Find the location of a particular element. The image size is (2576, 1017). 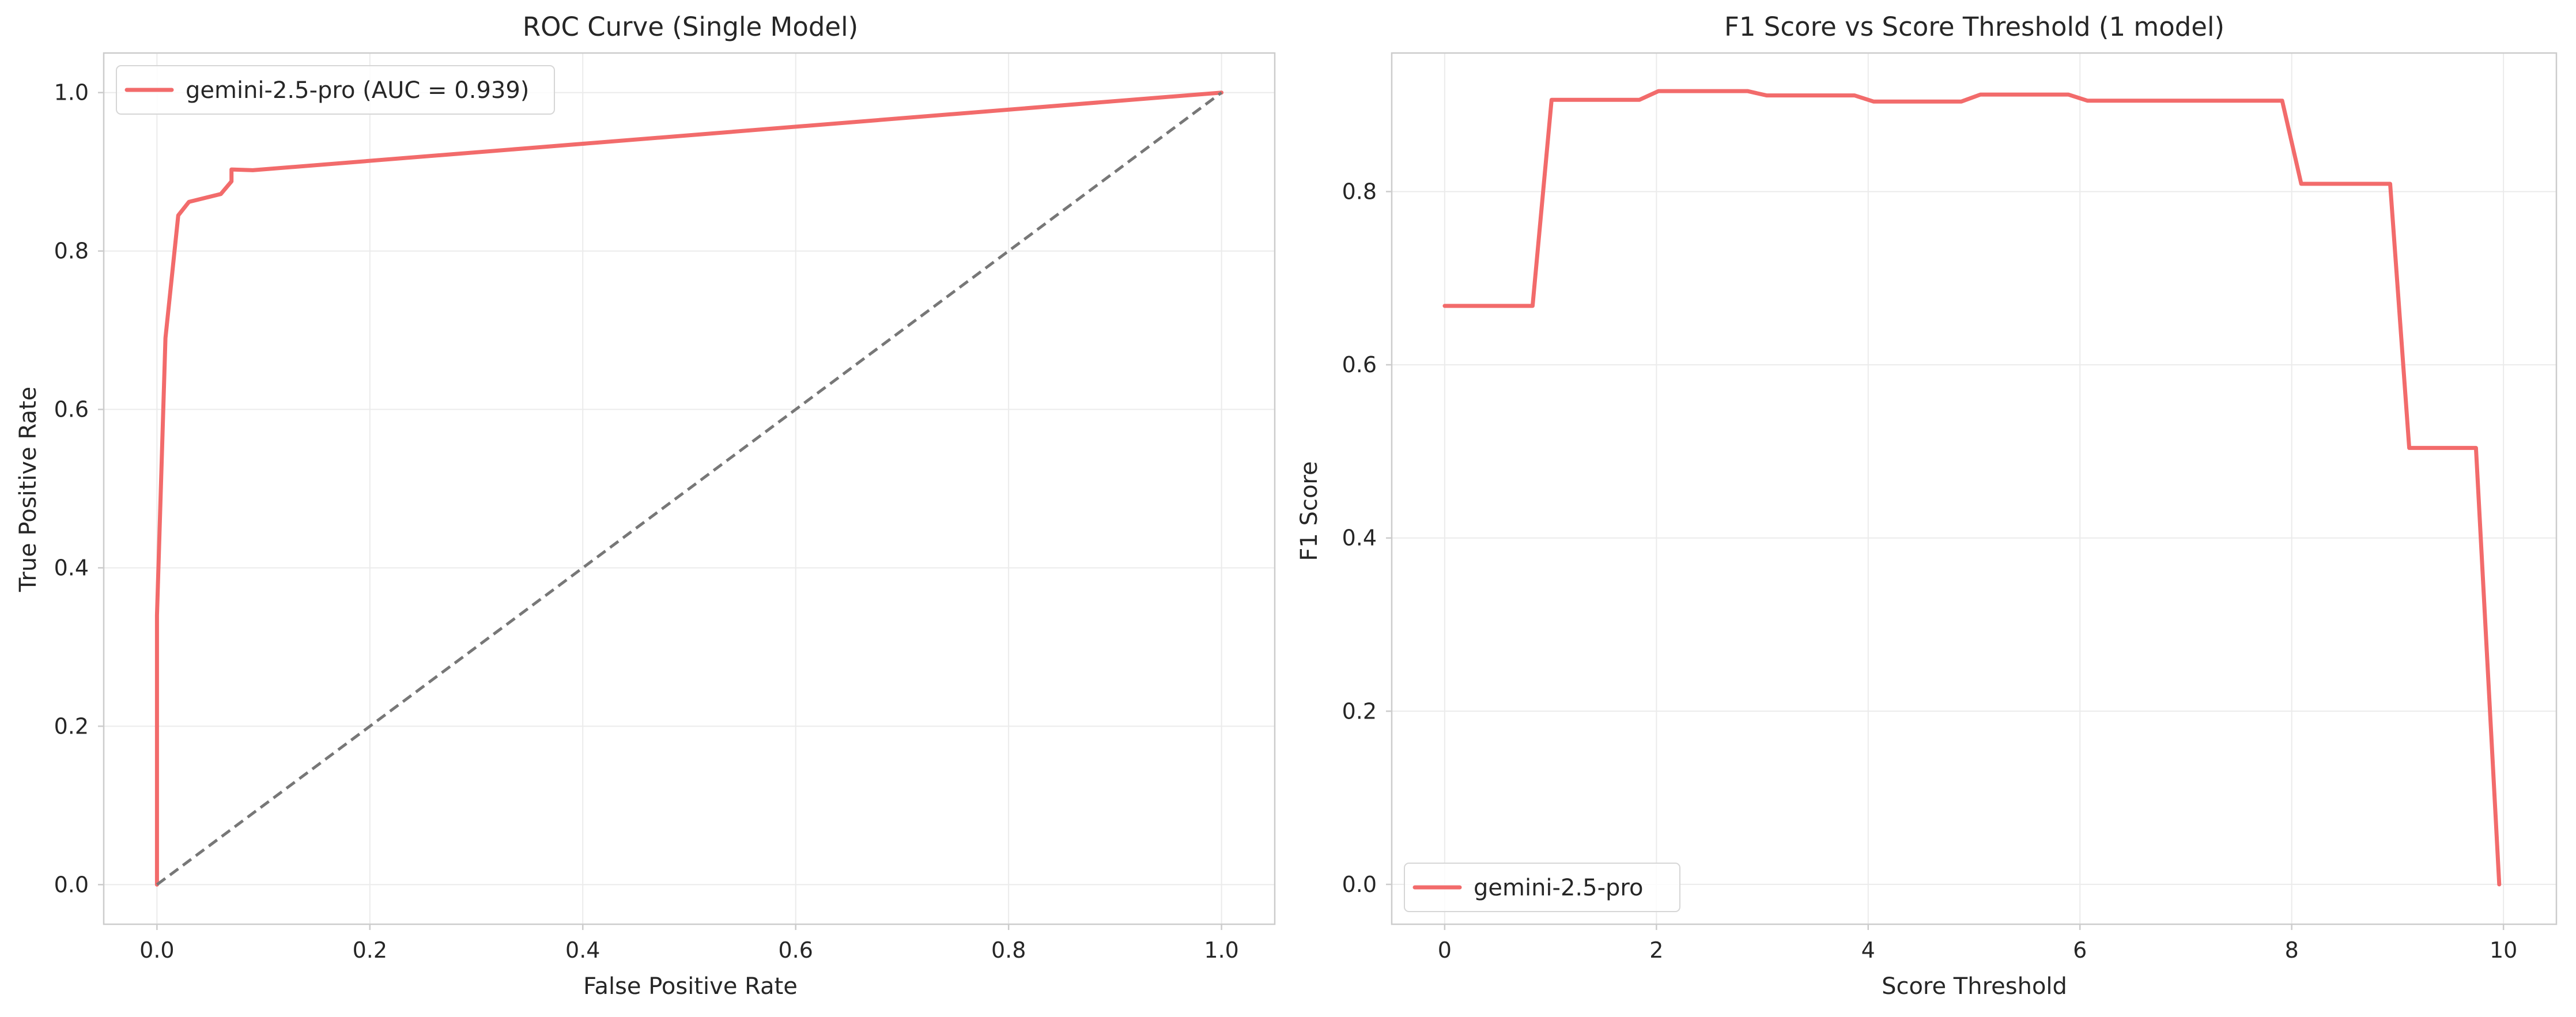

roc-y-tick-label: 0.4 is located at coordinates (71, 567).